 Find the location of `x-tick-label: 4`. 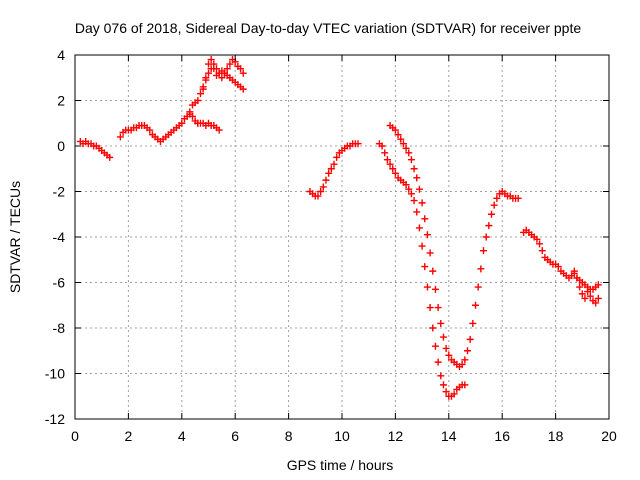

x-tick-label: 4 is located at coordinates (182, 436).